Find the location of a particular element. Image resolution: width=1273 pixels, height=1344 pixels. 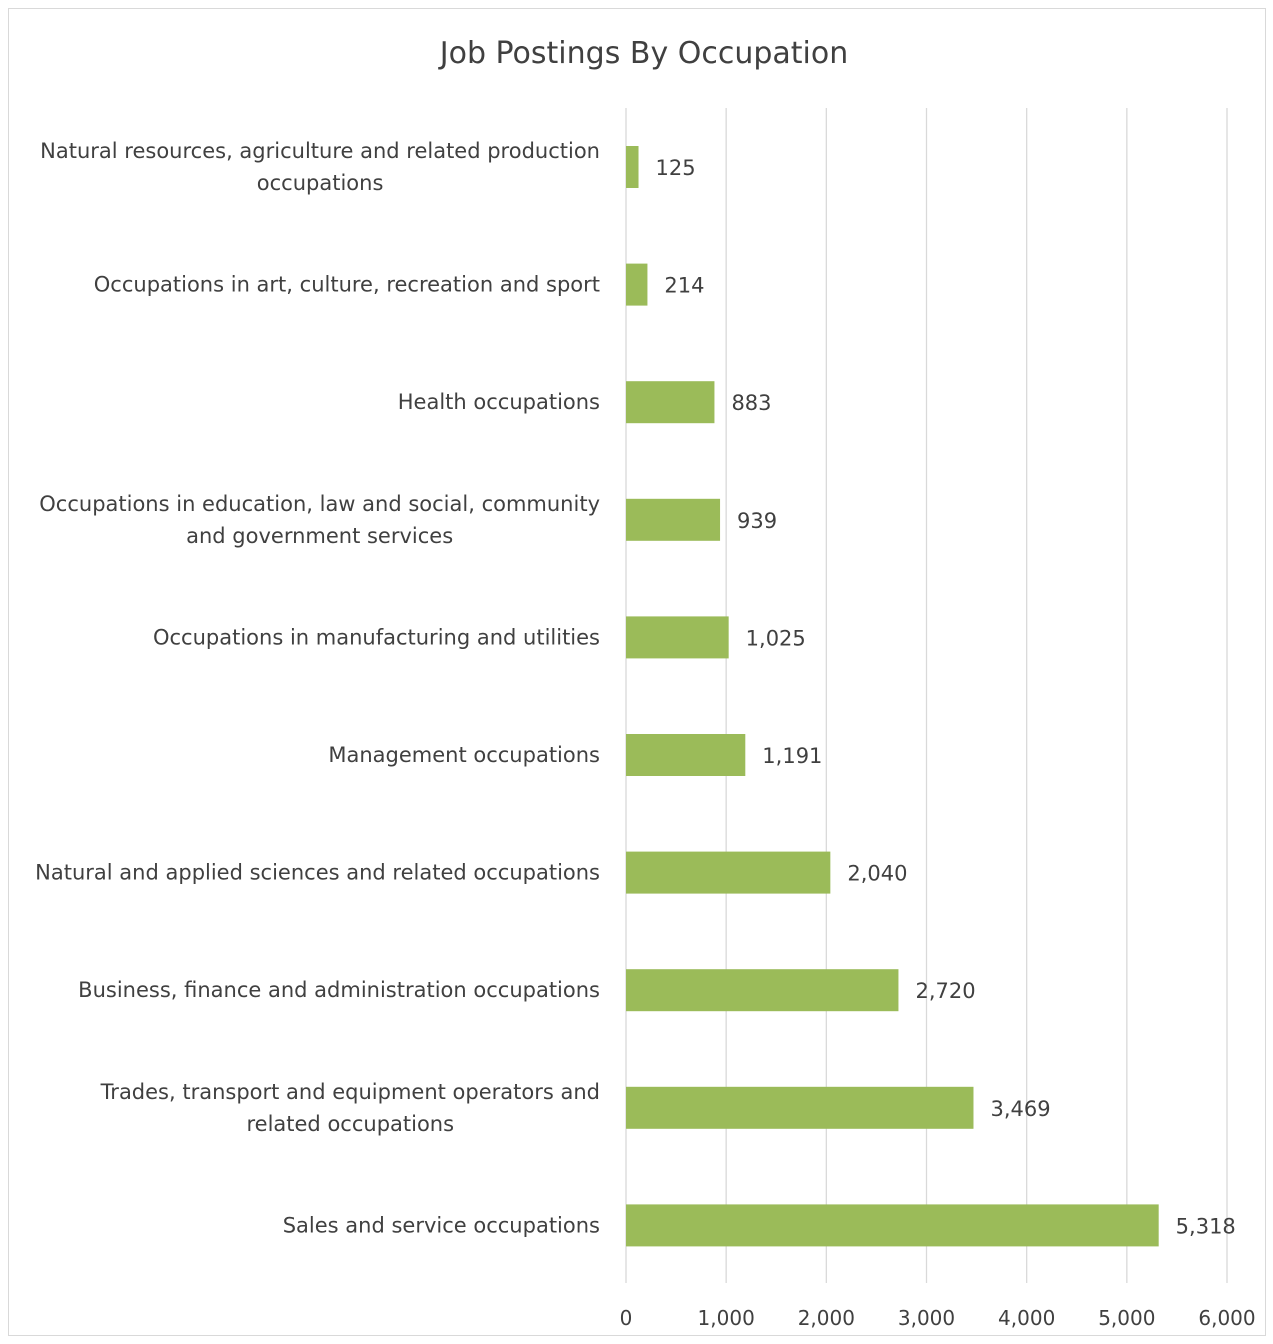

data-label: 1,025 is located at coordinates (776, 638).